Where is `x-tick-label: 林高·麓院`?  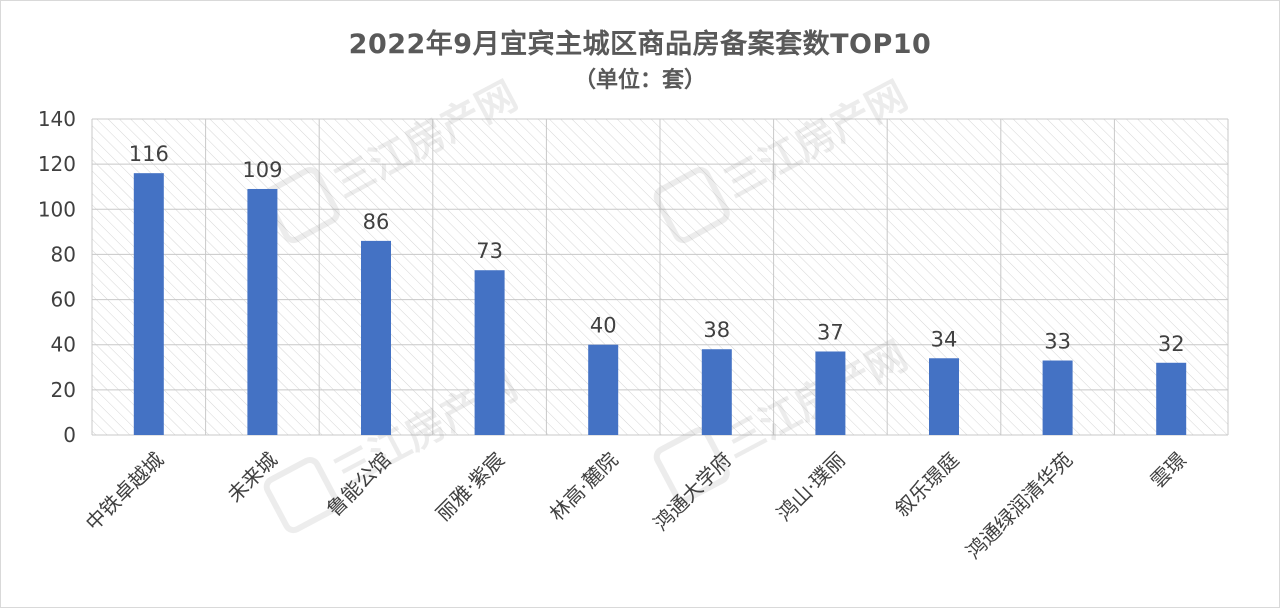
x-tick-label: 林高·麓院 is located at coordinates (584, 487).